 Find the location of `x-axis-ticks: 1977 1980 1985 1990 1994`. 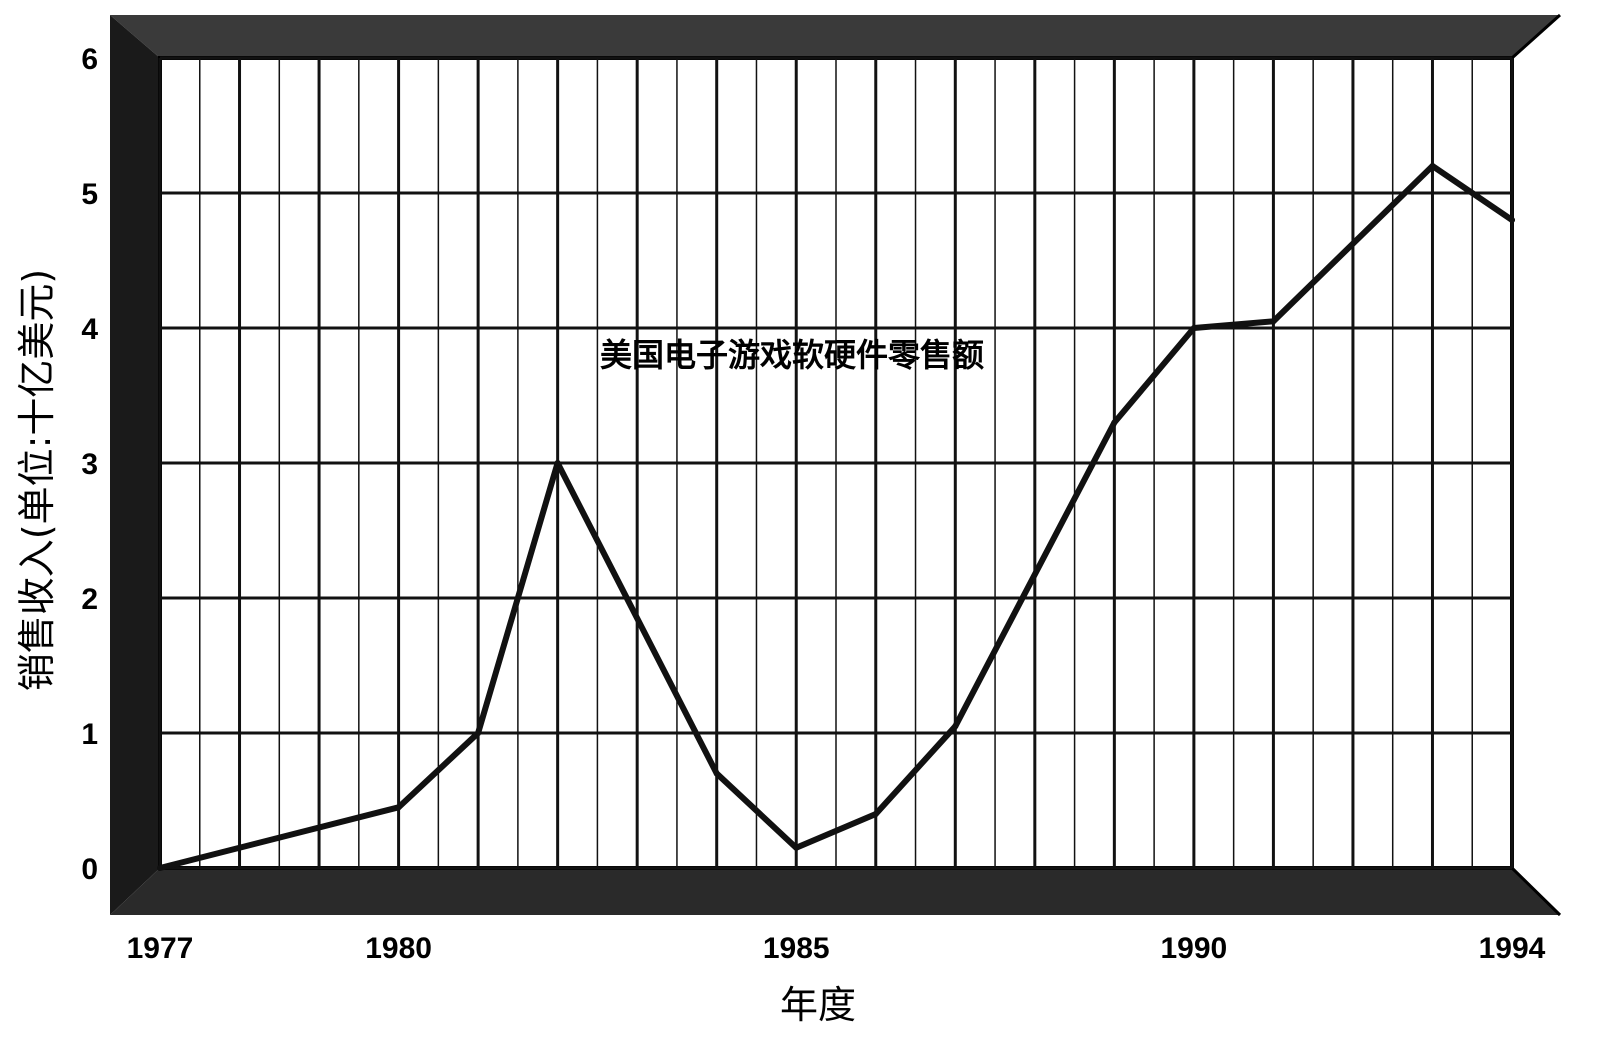

x-axis-ticks: 1977 1980 1985 1990 1994 is located at coordinates (836, 948).